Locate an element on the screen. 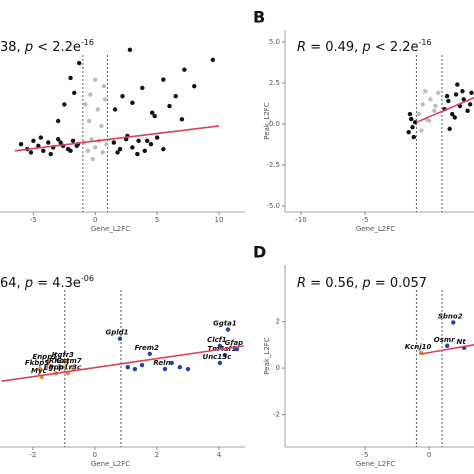  gene-label: Kcnj10 is located at coordinates (418, 347).